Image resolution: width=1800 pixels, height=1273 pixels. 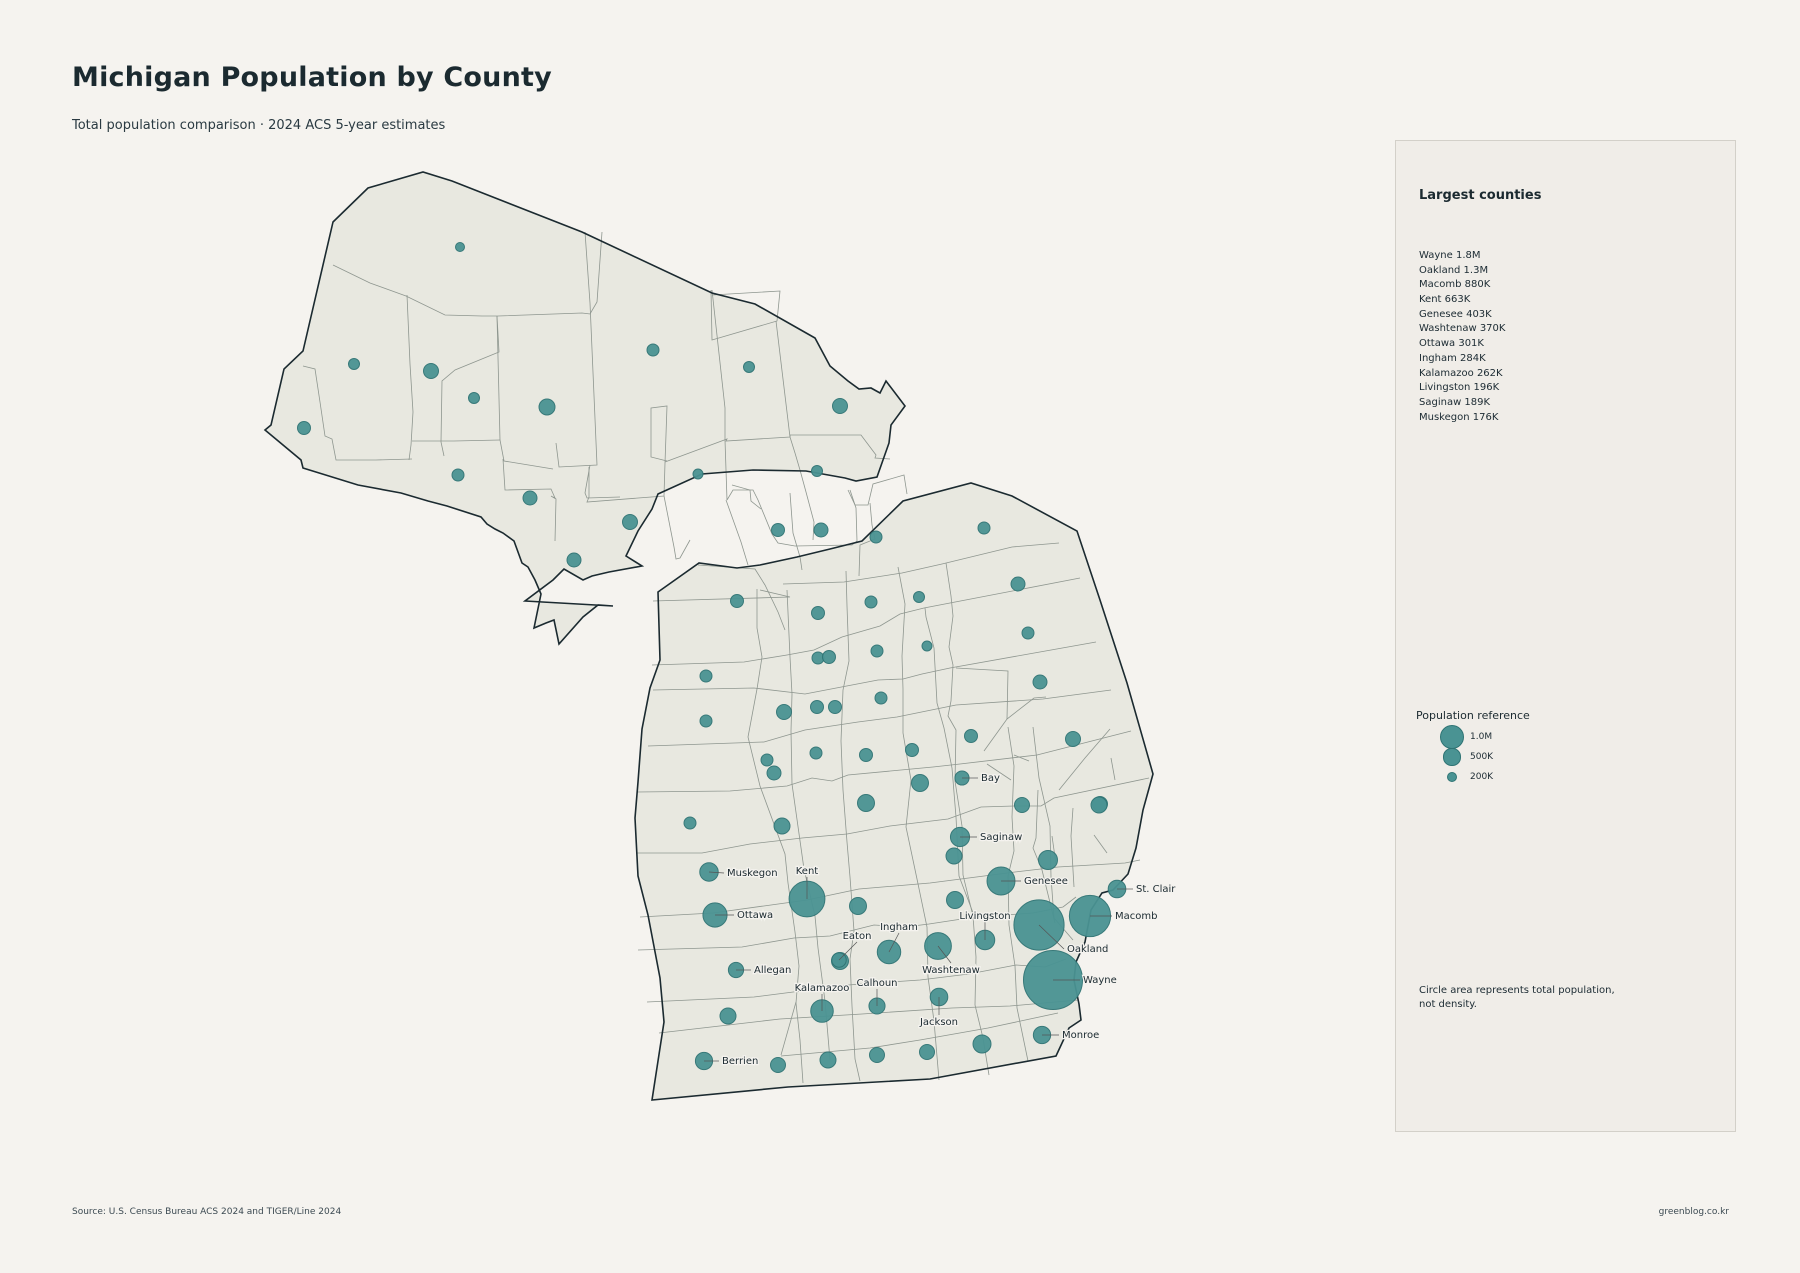 What do you see at coordinates (899, 927) in the screenshot?
I see `county-label: Ingham` at bounding box center [899, 927].